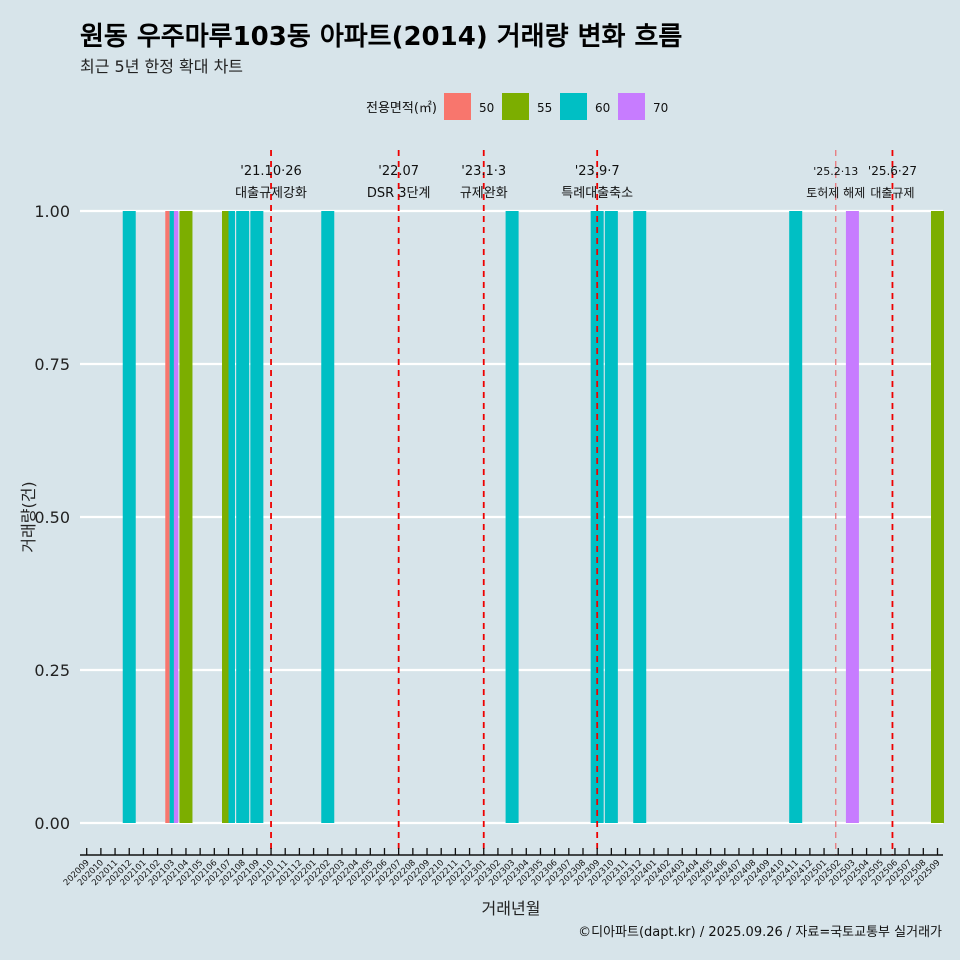 The image size is (960, 960). Describe the element at coordinates (28, 516) in the screenshot. I see `y-axis-title: 거래량(건)` at that location.